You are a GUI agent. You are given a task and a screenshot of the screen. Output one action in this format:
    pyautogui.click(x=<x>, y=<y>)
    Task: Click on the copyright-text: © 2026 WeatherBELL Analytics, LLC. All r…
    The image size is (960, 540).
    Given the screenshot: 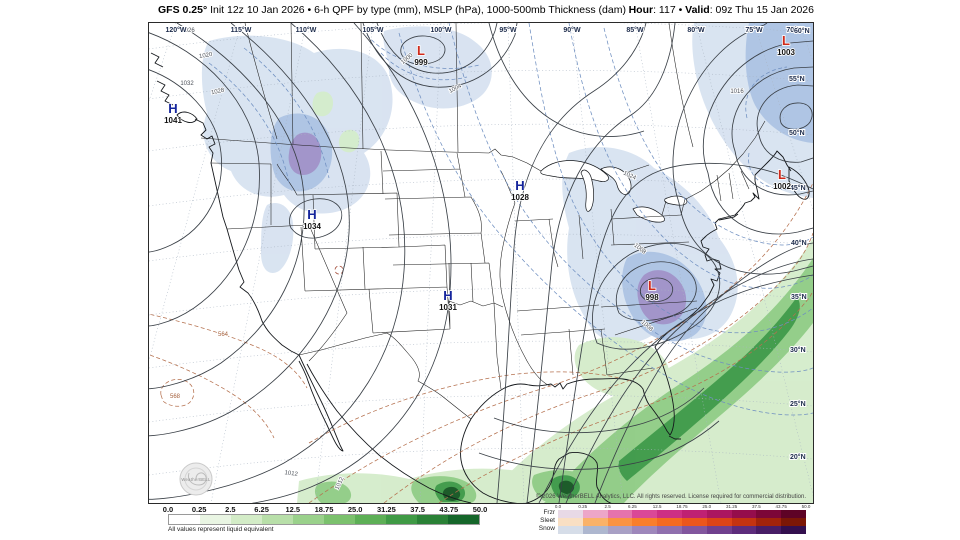 What is the action you would take?
    pyautogui.click(x=671, y=497)
    